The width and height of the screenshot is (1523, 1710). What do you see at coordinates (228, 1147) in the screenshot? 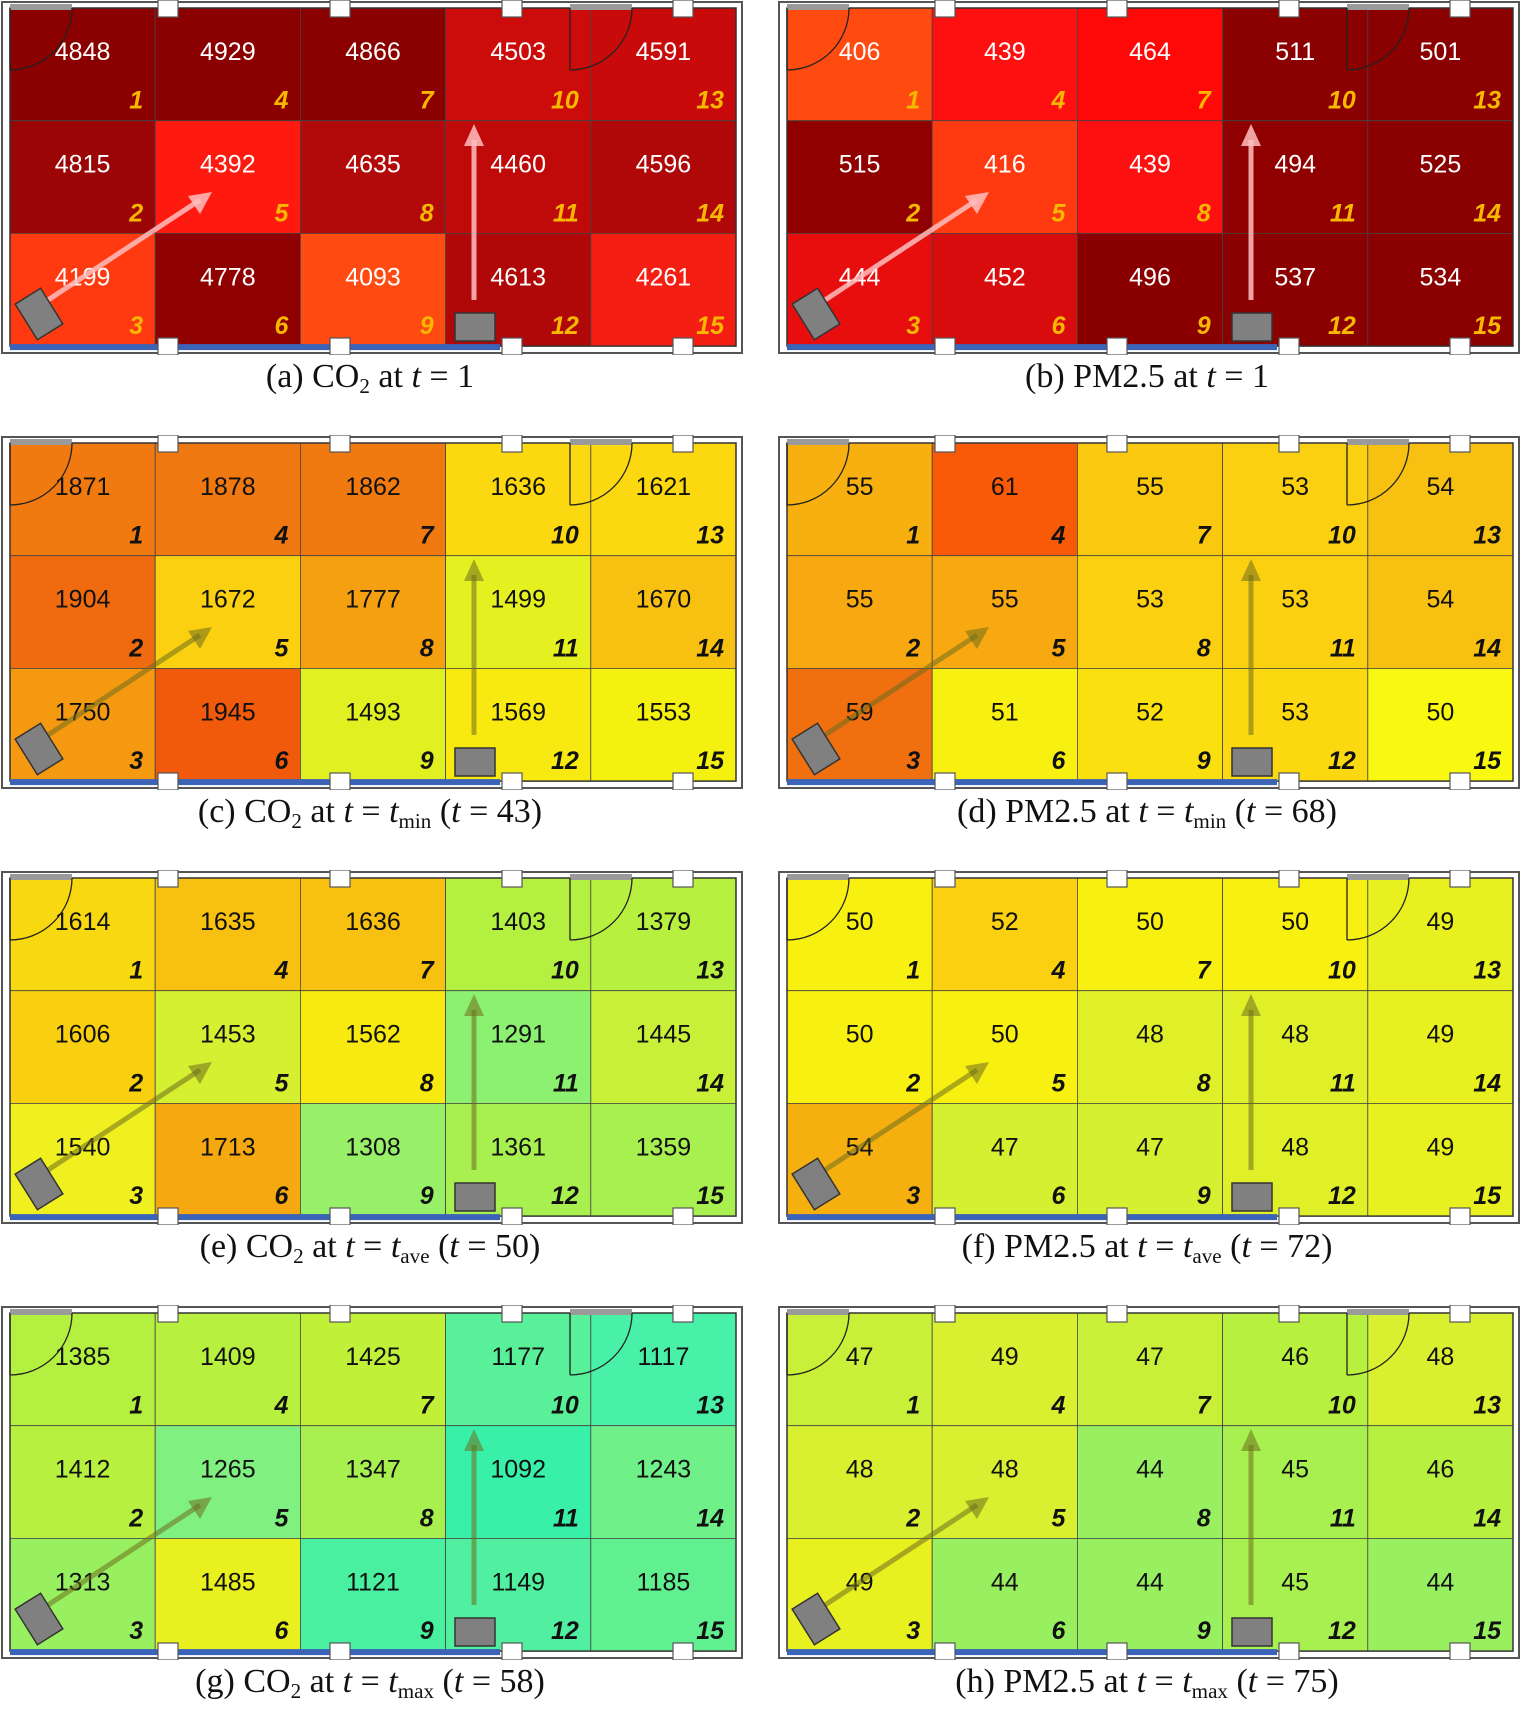
I see `zone-value: 1713` at bounding box center [228, 1147].